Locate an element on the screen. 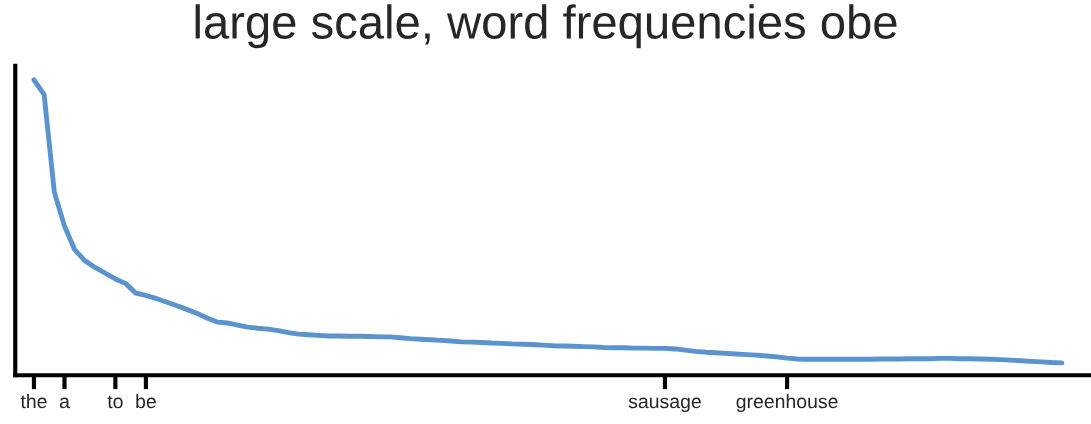 This screenshot has height=424, width=1091. x-tick-label: a is located at coordinates (64, 403).